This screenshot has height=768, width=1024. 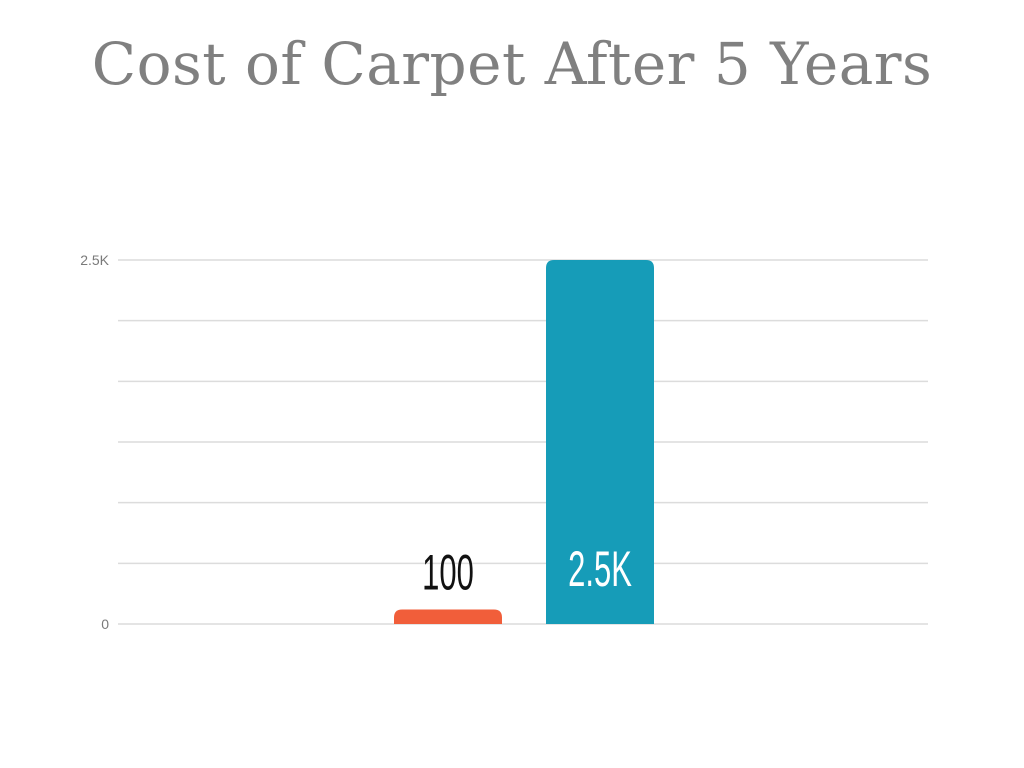 I want to click on data-labels: 100 2.5K, so click(x=527, y=570).